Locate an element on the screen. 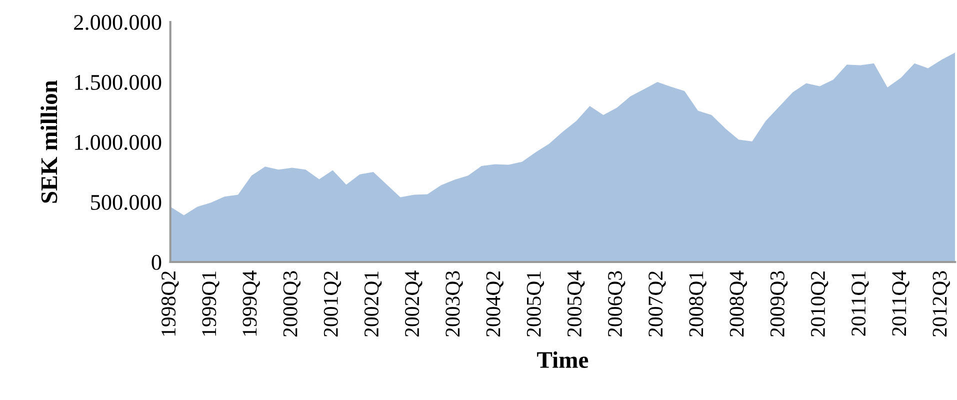 The height and width of the screenshot is (400, 957). y-axis-title: SEK million is located at coordinates (49, 141).